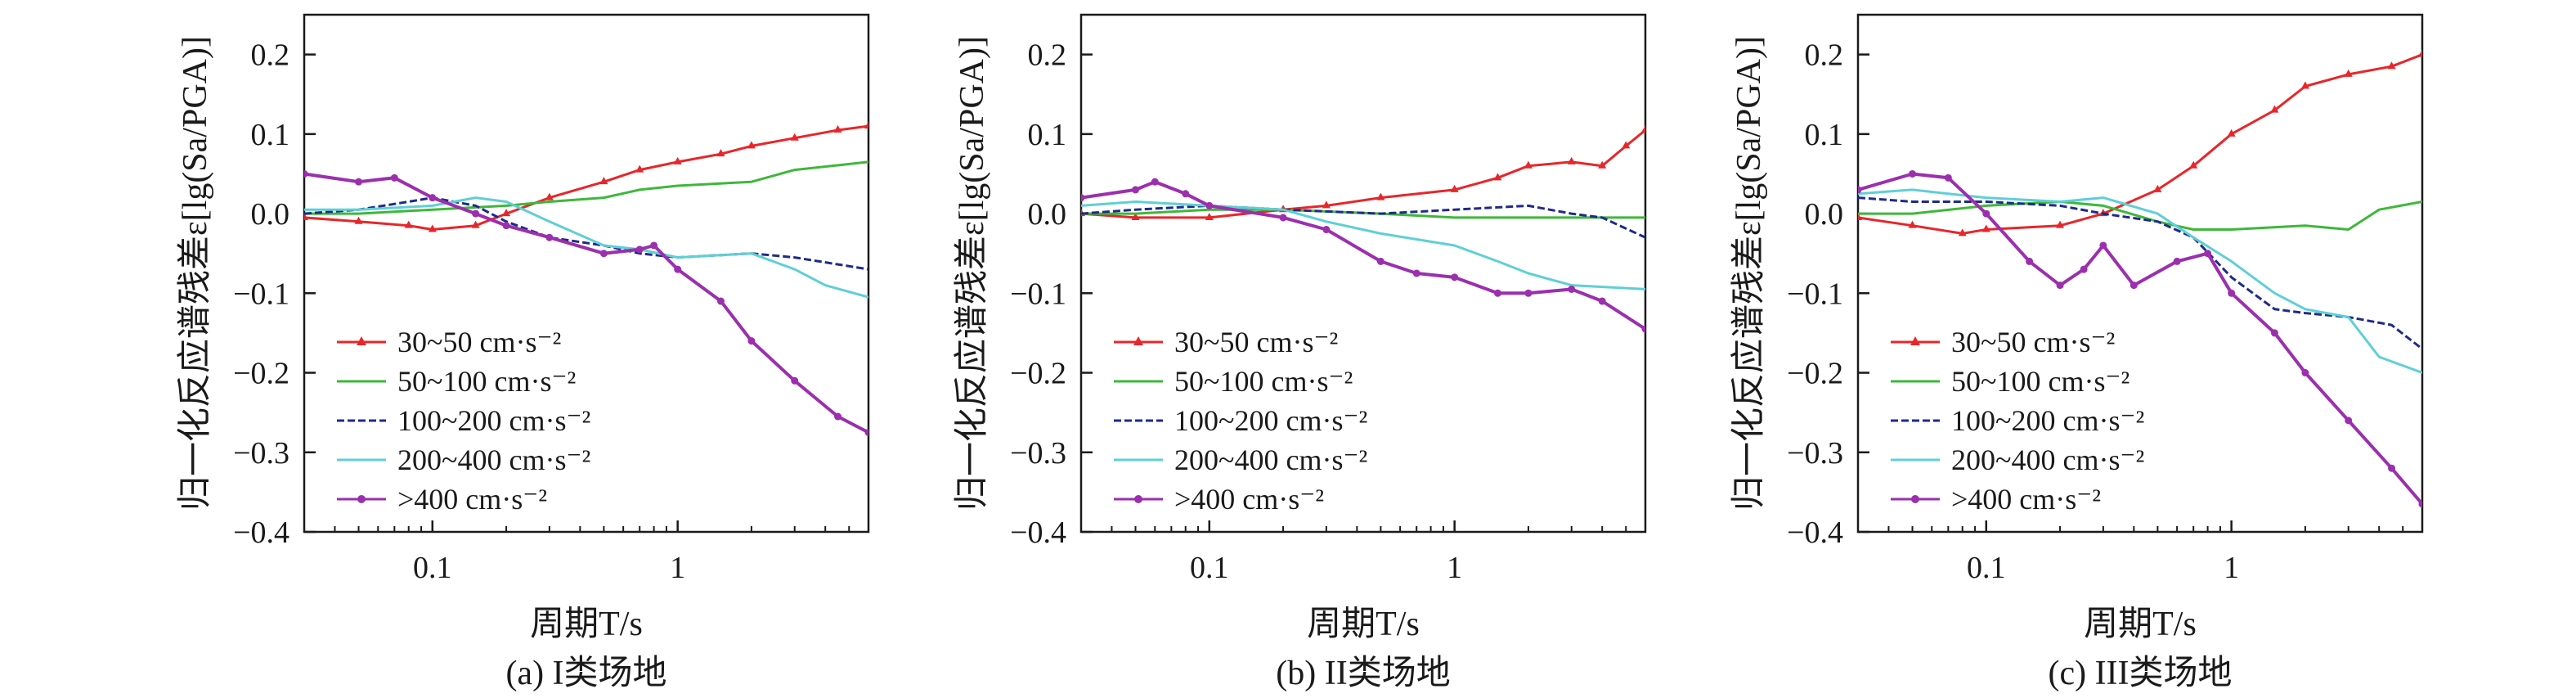  Describe the element at coordinates (1364, 624) in the screenshot. I see `x-axis-title: 周期T/s` at that location.